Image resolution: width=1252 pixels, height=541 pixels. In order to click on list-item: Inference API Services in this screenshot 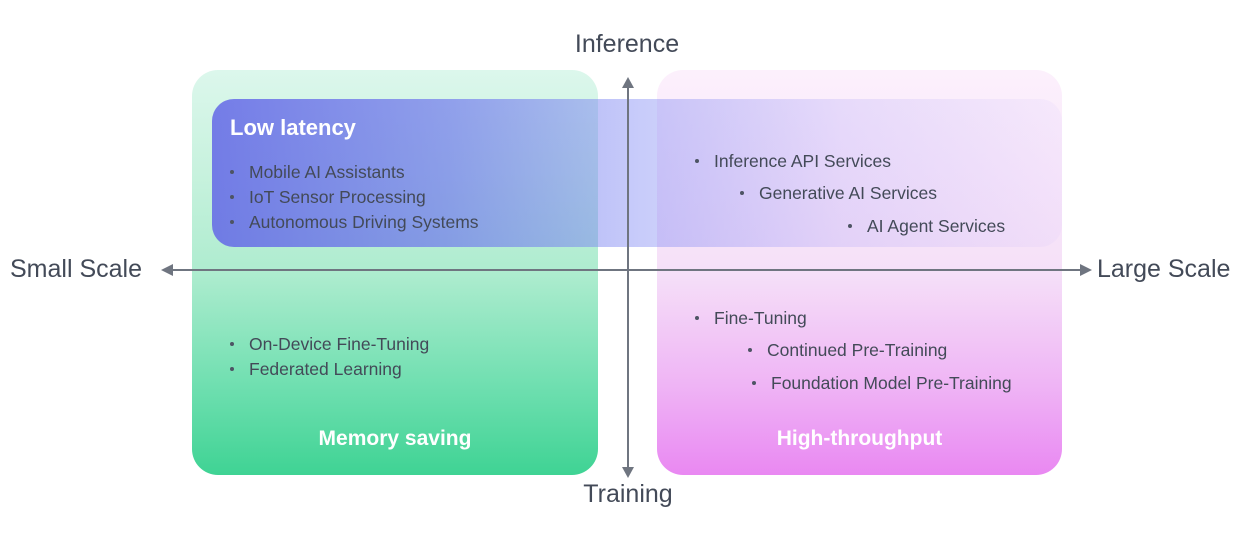, I will do `click(793, 161)`.